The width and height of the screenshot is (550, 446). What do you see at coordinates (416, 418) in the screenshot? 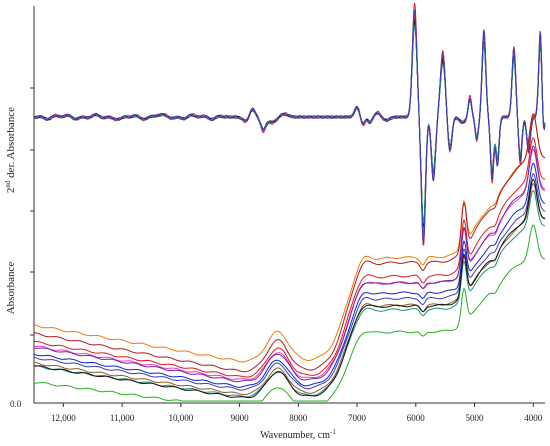
I see `x-tick-label: 6000` at bounding box center [416, 418].